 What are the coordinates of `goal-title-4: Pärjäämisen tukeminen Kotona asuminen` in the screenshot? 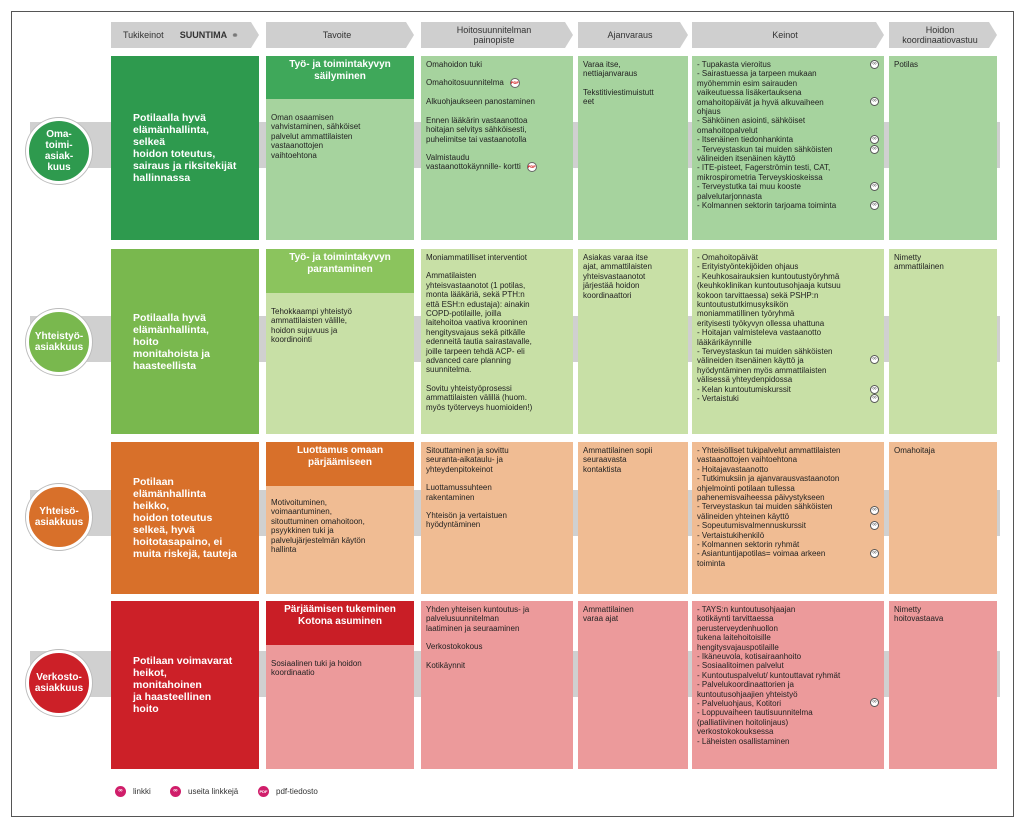 It's located at (340, 623).